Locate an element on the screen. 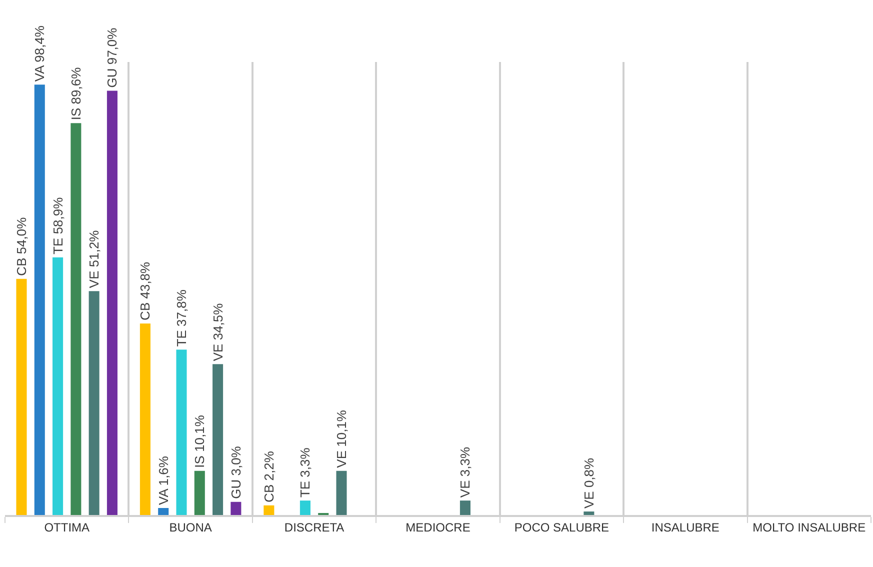 Image resolution: width=873 pixels, height=567 pixels. x-tick-label: MEDIOCRE is located at coordinates (438, 527).